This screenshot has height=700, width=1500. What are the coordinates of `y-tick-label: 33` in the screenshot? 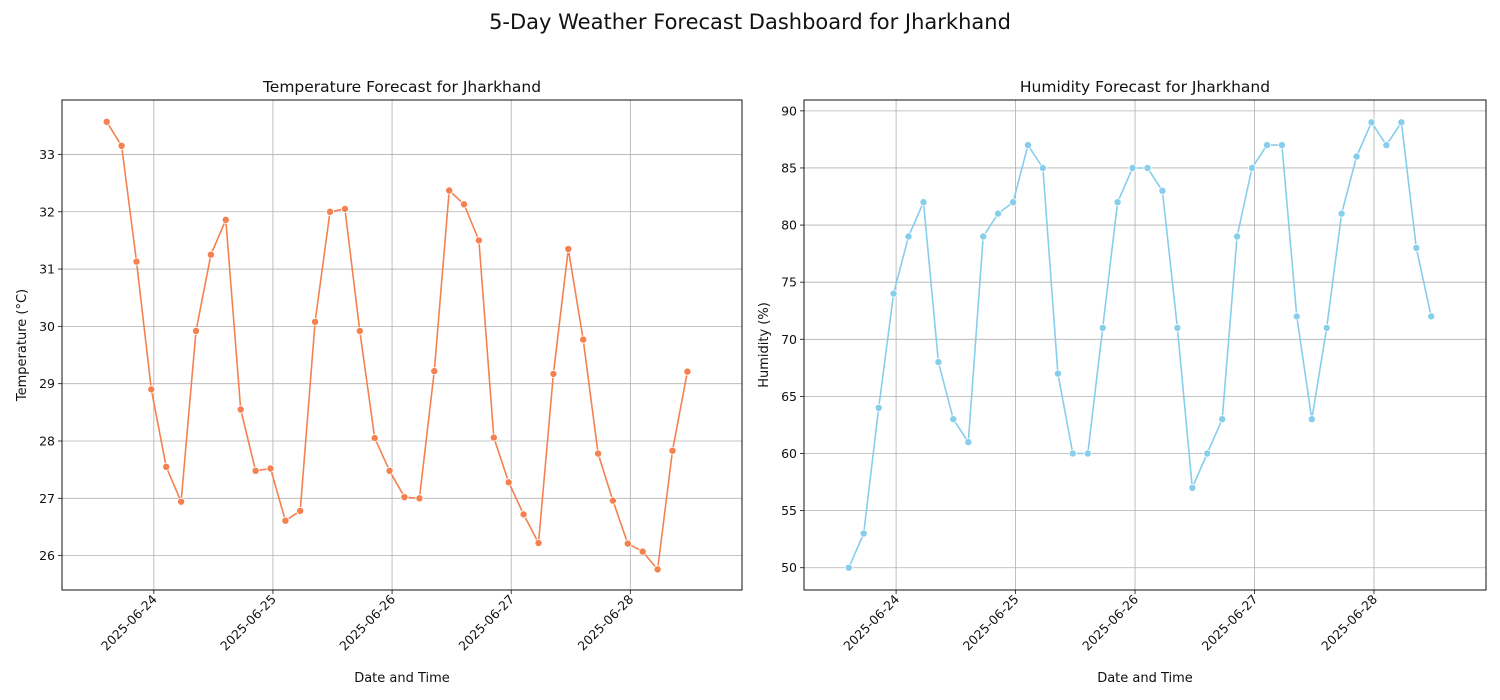 It's located at (47, 154).